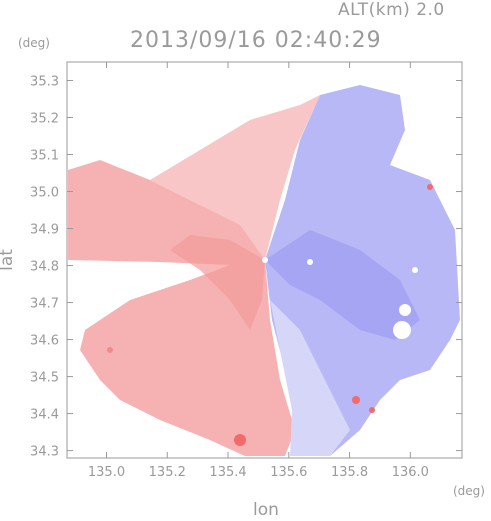 Image resolution: width=491 pixels, height=521 pixels. I want to click on altitude-label: ALT(km) 2.0, so click(391, 10).